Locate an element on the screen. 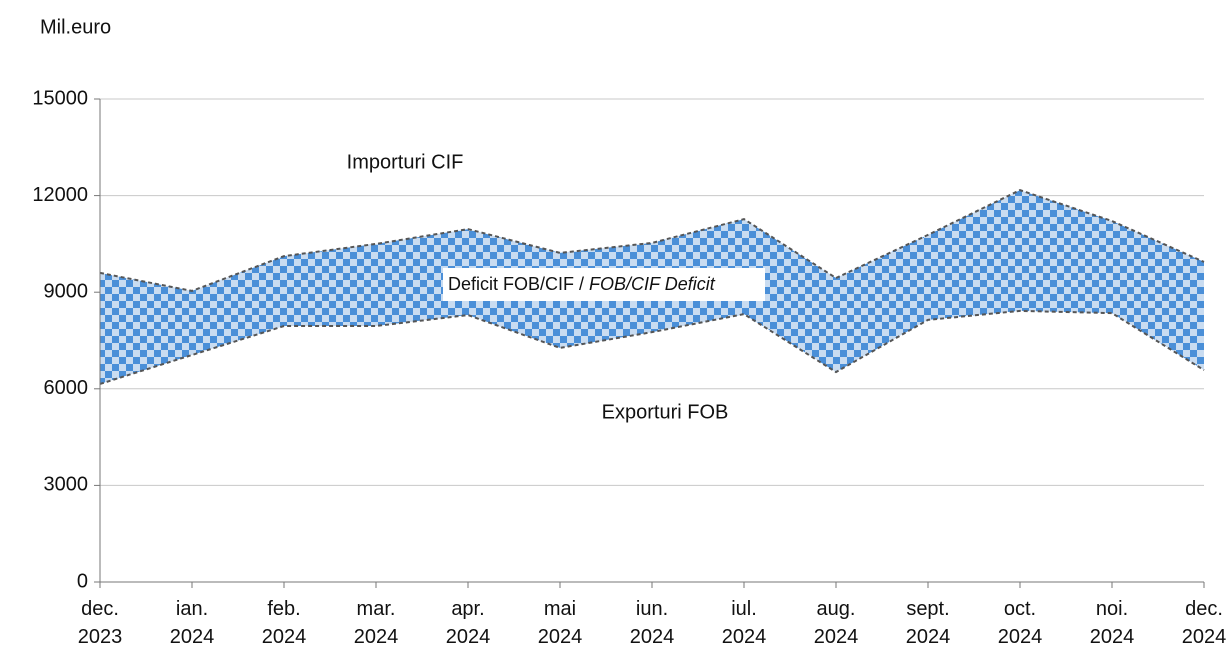 Image resolution: width=1232 pixels, height=651 pixels. x-tick-label: feb. 2024 is located at coordinates (284, 623).